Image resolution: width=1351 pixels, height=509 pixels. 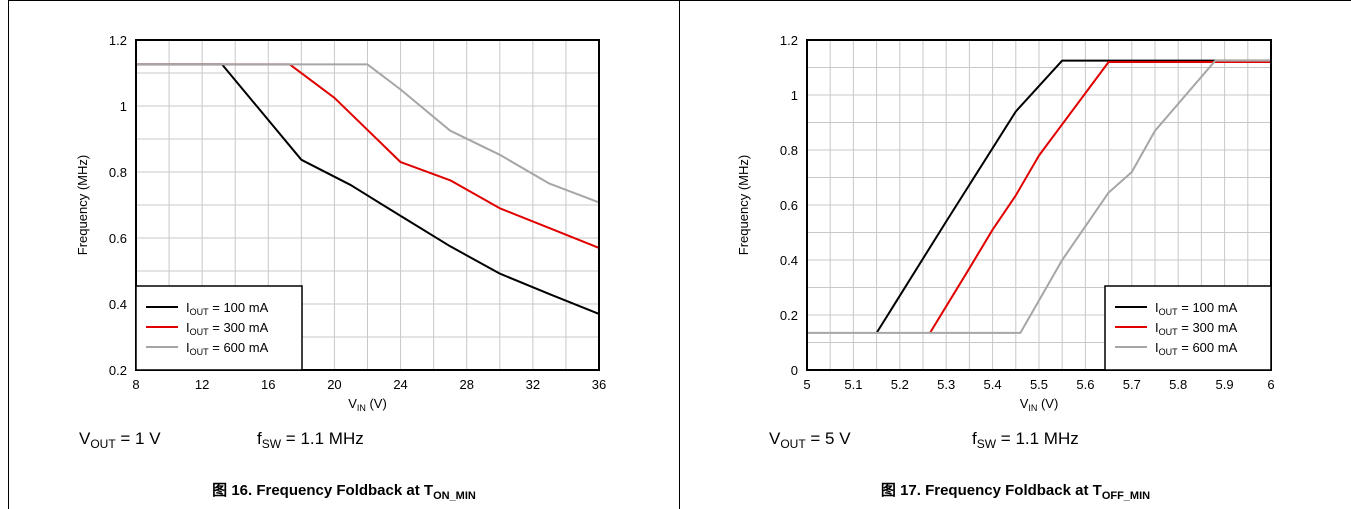 What do you see at coordinates (1039, 384) in the screenshot?
I see `x-tick-label: 5.5` at bounding box center [1039, 384].